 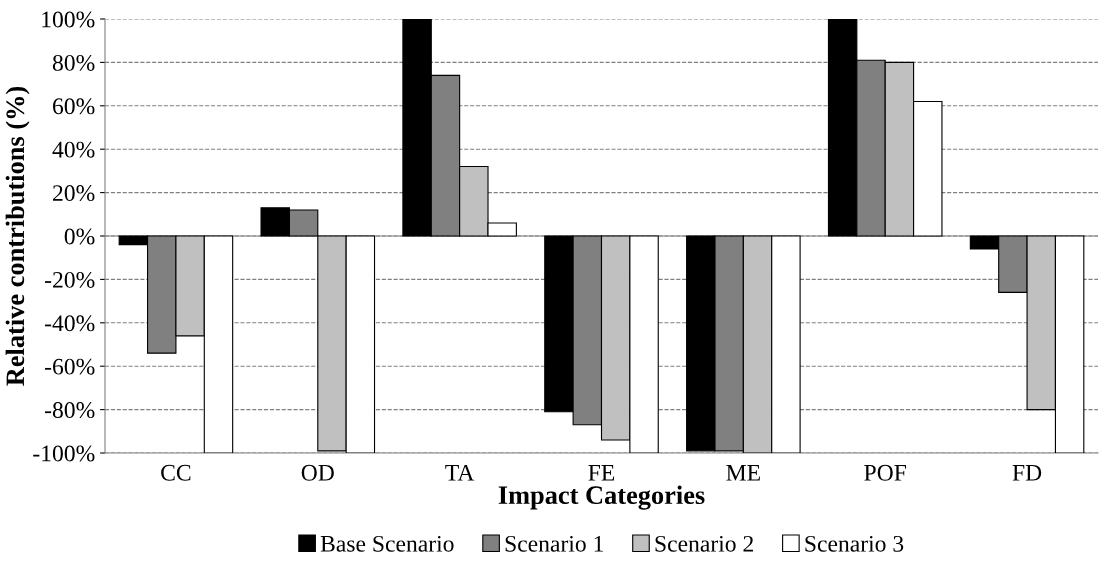 What do you see at coordinates (554, 543) in the screenshot?
I see `legend-label: Scenario 1` at bounding box center [554, 543].